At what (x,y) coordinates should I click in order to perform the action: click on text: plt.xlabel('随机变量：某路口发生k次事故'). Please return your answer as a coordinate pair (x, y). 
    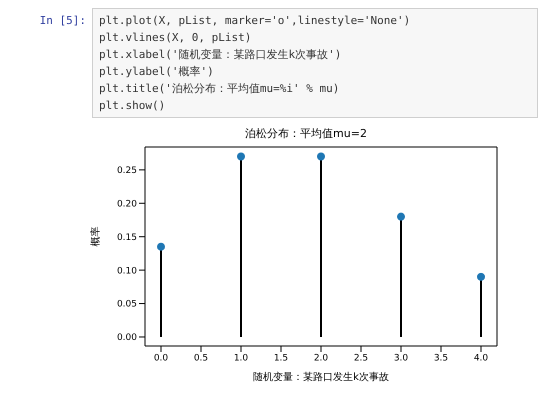
    Looking at the image, I should click on (220, 55).